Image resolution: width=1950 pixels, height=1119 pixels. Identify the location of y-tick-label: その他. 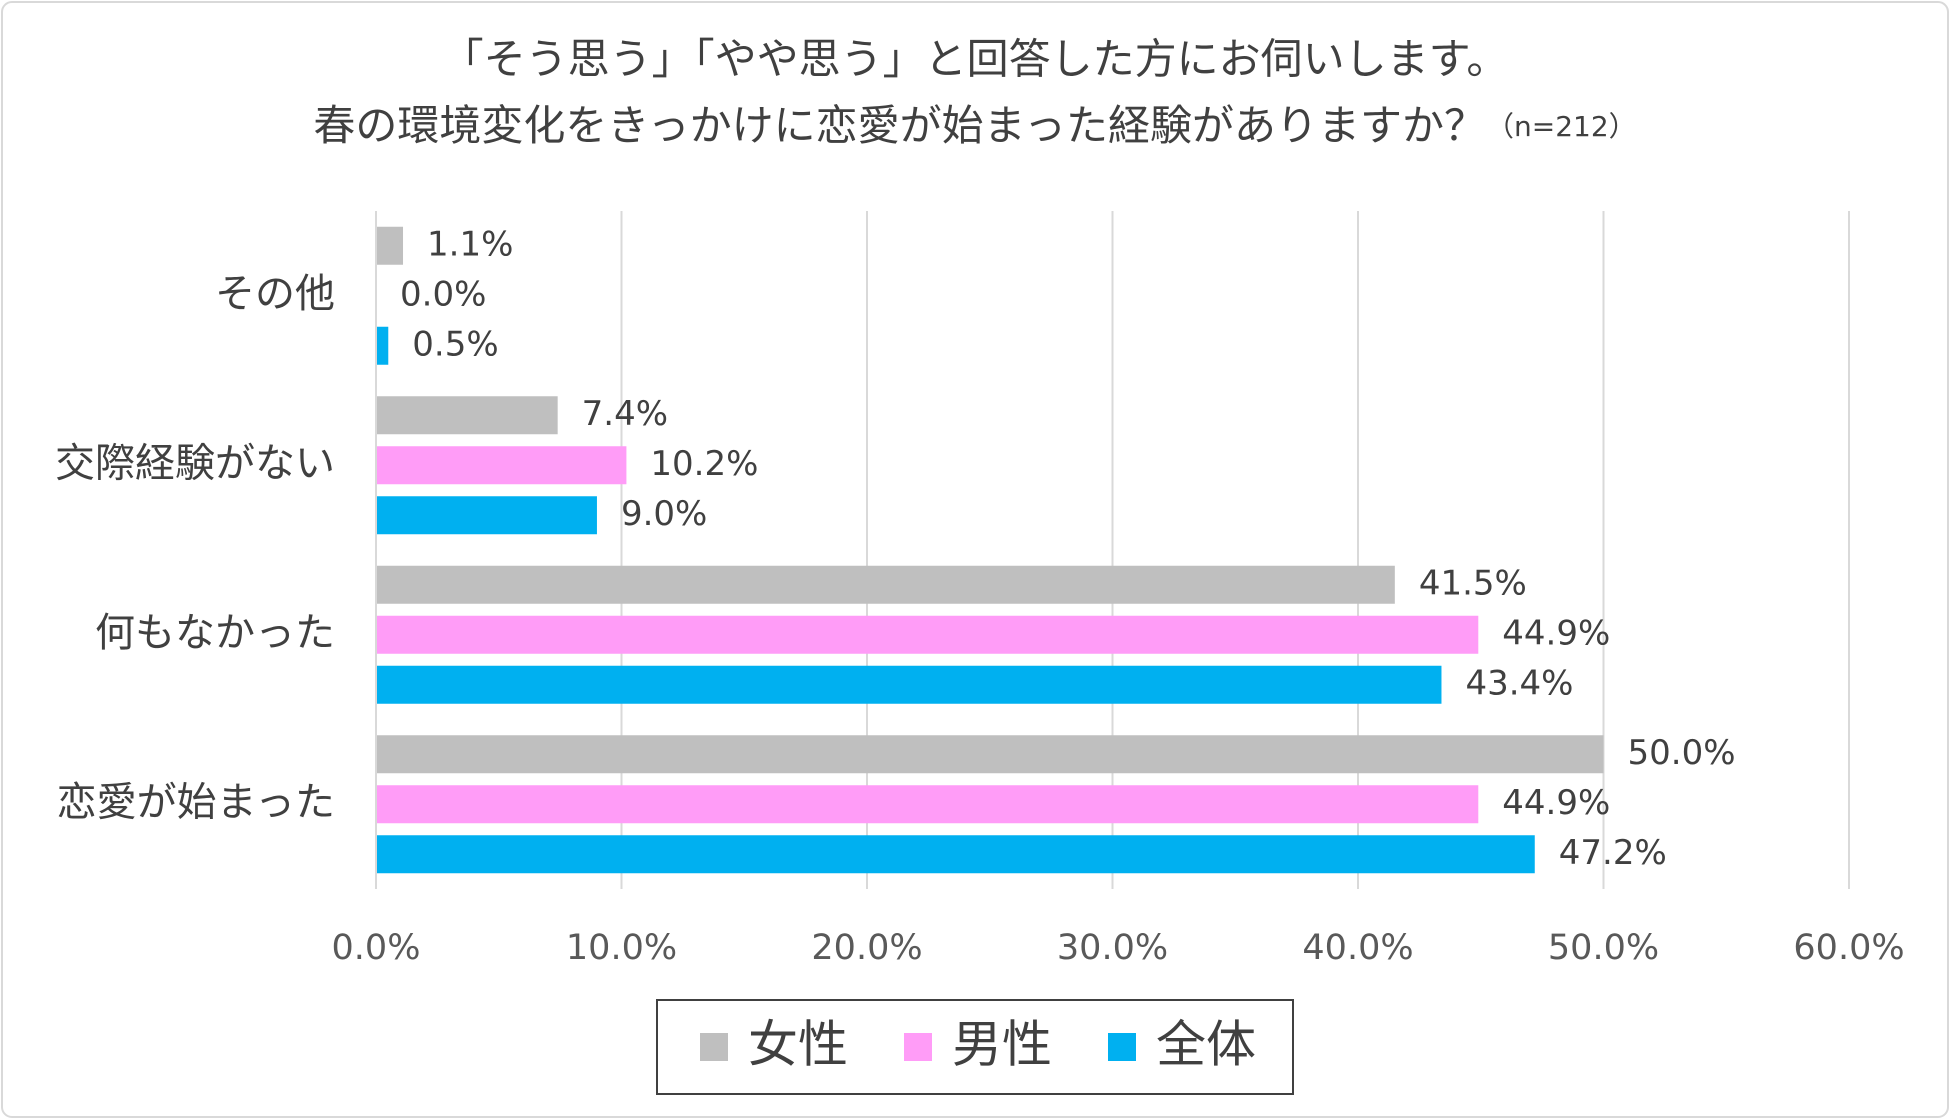
(275, 294).